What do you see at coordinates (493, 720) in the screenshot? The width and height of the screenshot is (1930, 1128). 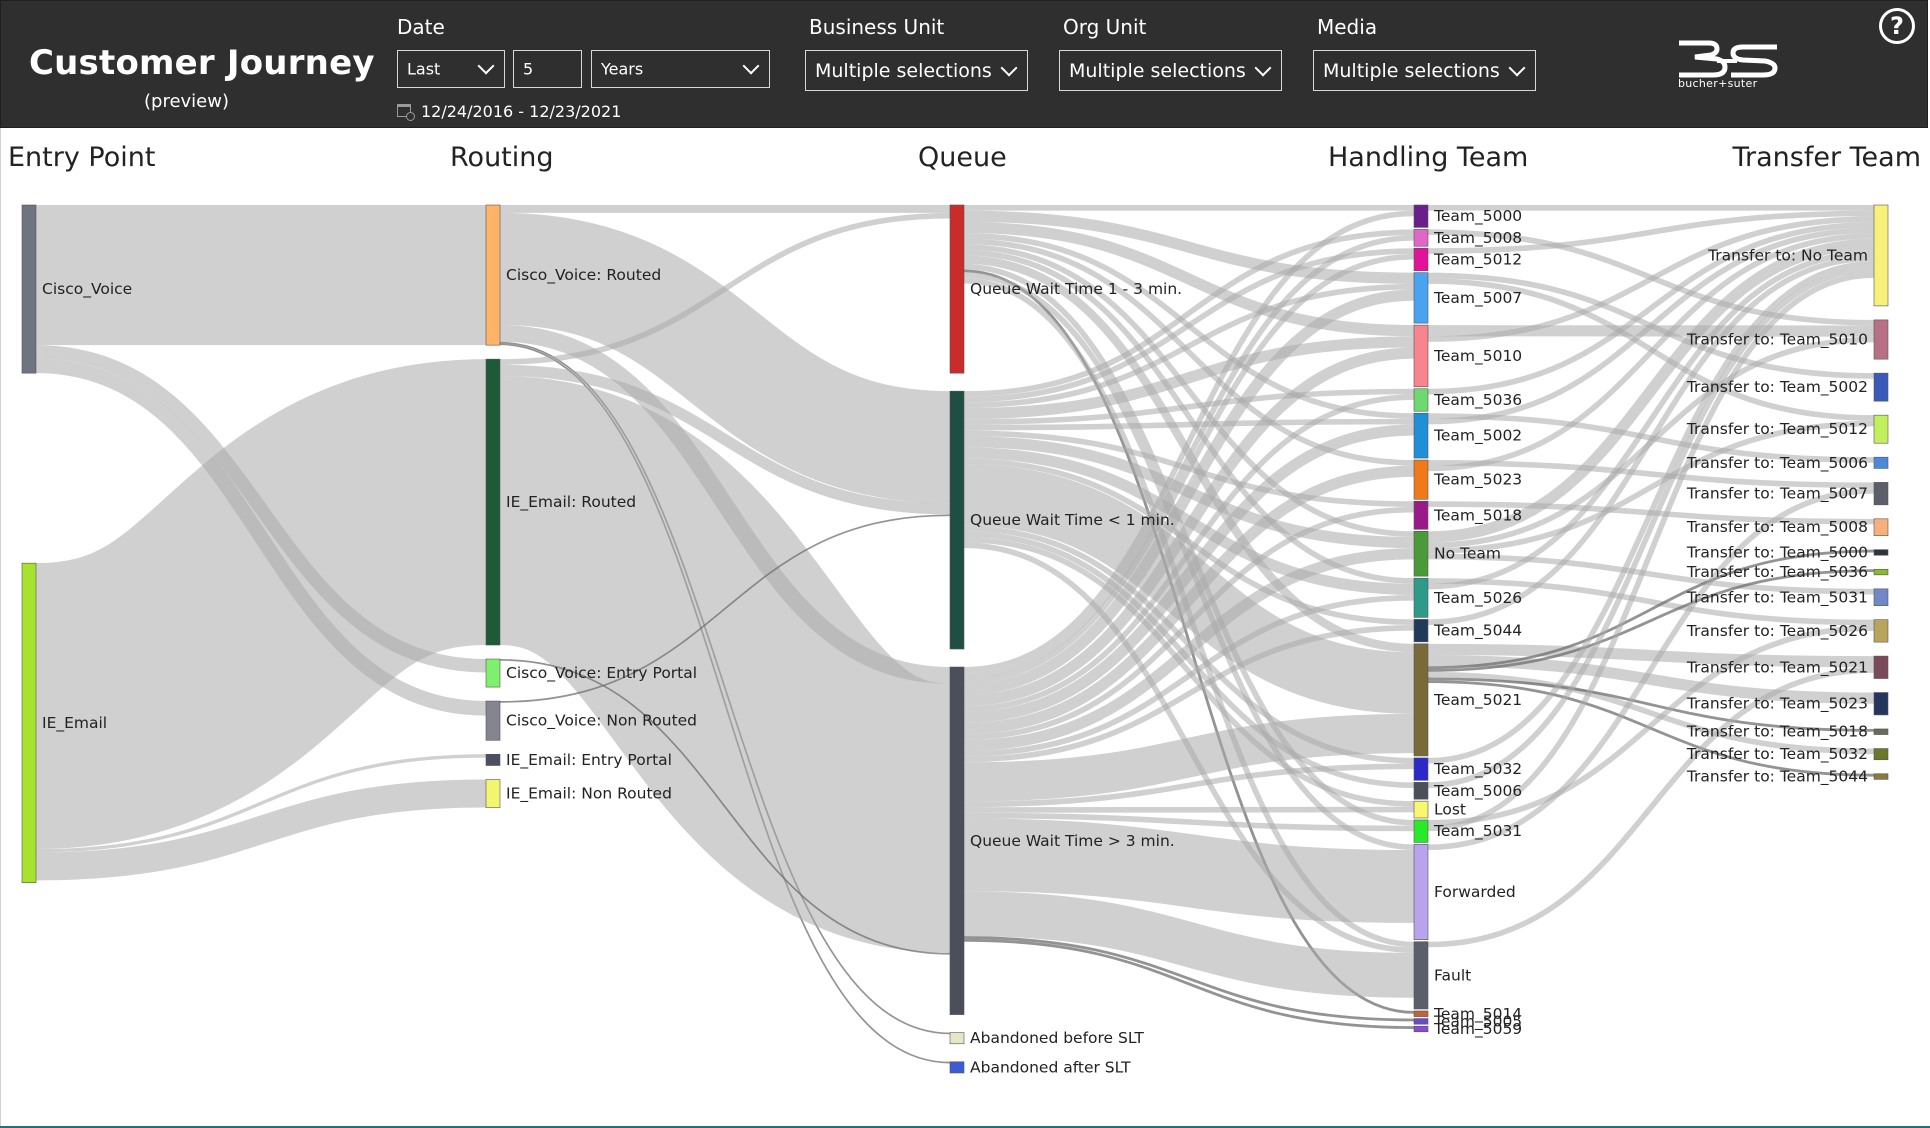 I see `sankey-node-r_cv_nonrouted` at bounding box center [493, 720].